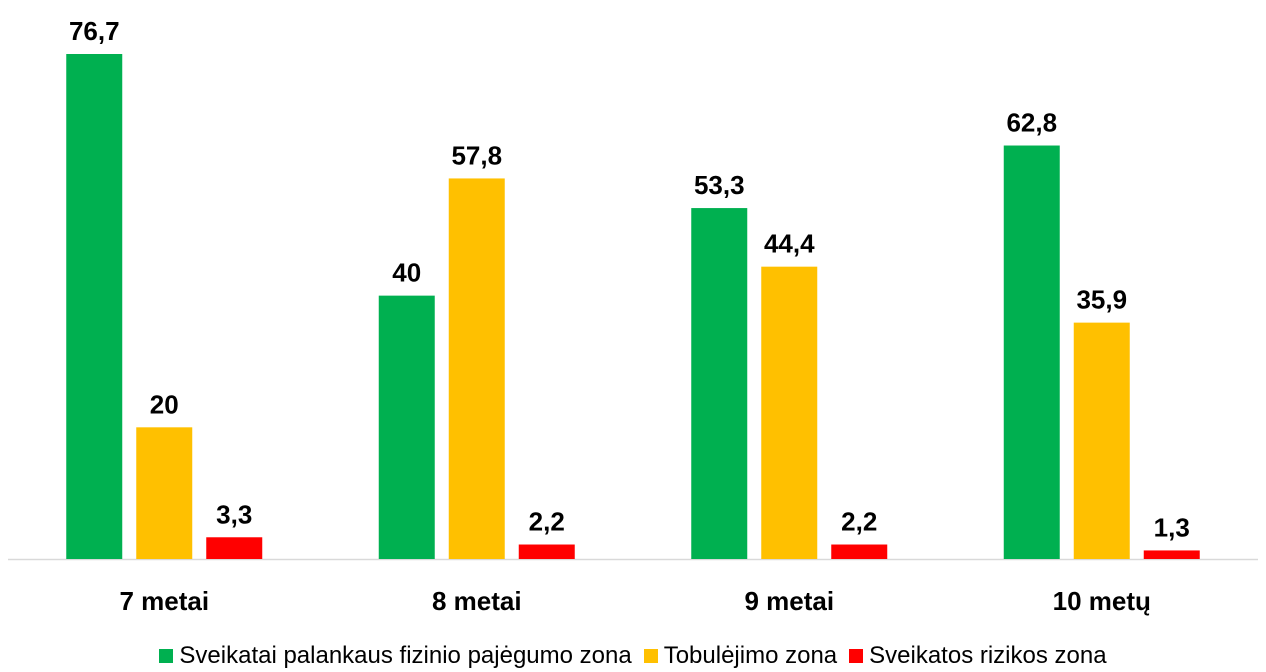 The image size is (1266, 672). What do you see at coordinates (406, 273) in the screenshot?
I see `data-label: 40` at bounding box center [406, 273].